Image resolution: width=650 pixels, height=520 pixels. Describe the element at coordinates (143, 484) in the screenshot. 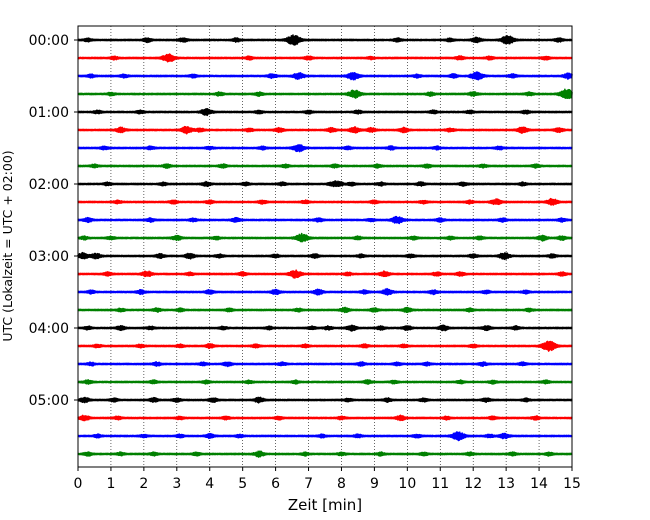

I see `x-tick-label: 2` at that location.